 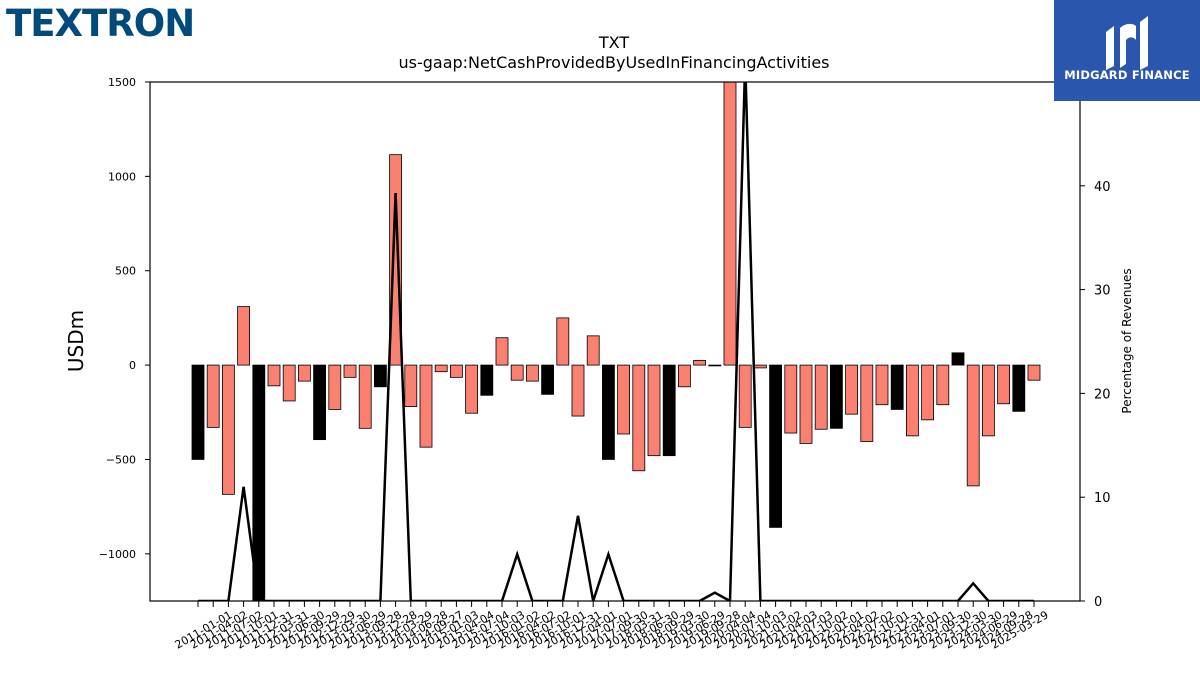 What do you see at coordinates (124, 318) in the screenshot?
I see `left-y-axis: 1500 1000 500 0 −500 −1000` at bounding box center [124, 318].